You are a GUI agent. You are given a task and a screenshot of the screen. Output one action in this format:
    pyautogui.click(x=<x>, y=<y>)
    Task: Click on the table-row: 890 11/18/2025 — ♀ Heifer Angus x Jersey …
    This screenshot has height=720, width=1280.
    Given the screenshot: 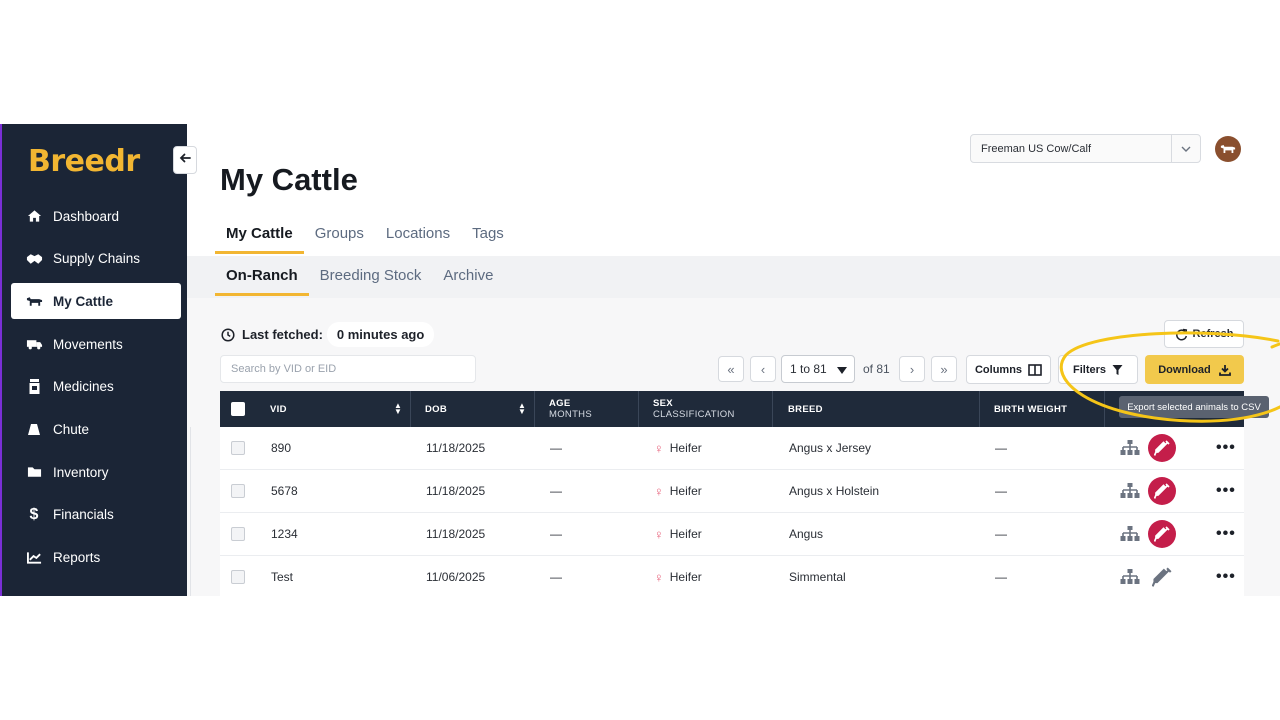 What is the action you would take?
    pyautogui.click(x=732, y=448)
    